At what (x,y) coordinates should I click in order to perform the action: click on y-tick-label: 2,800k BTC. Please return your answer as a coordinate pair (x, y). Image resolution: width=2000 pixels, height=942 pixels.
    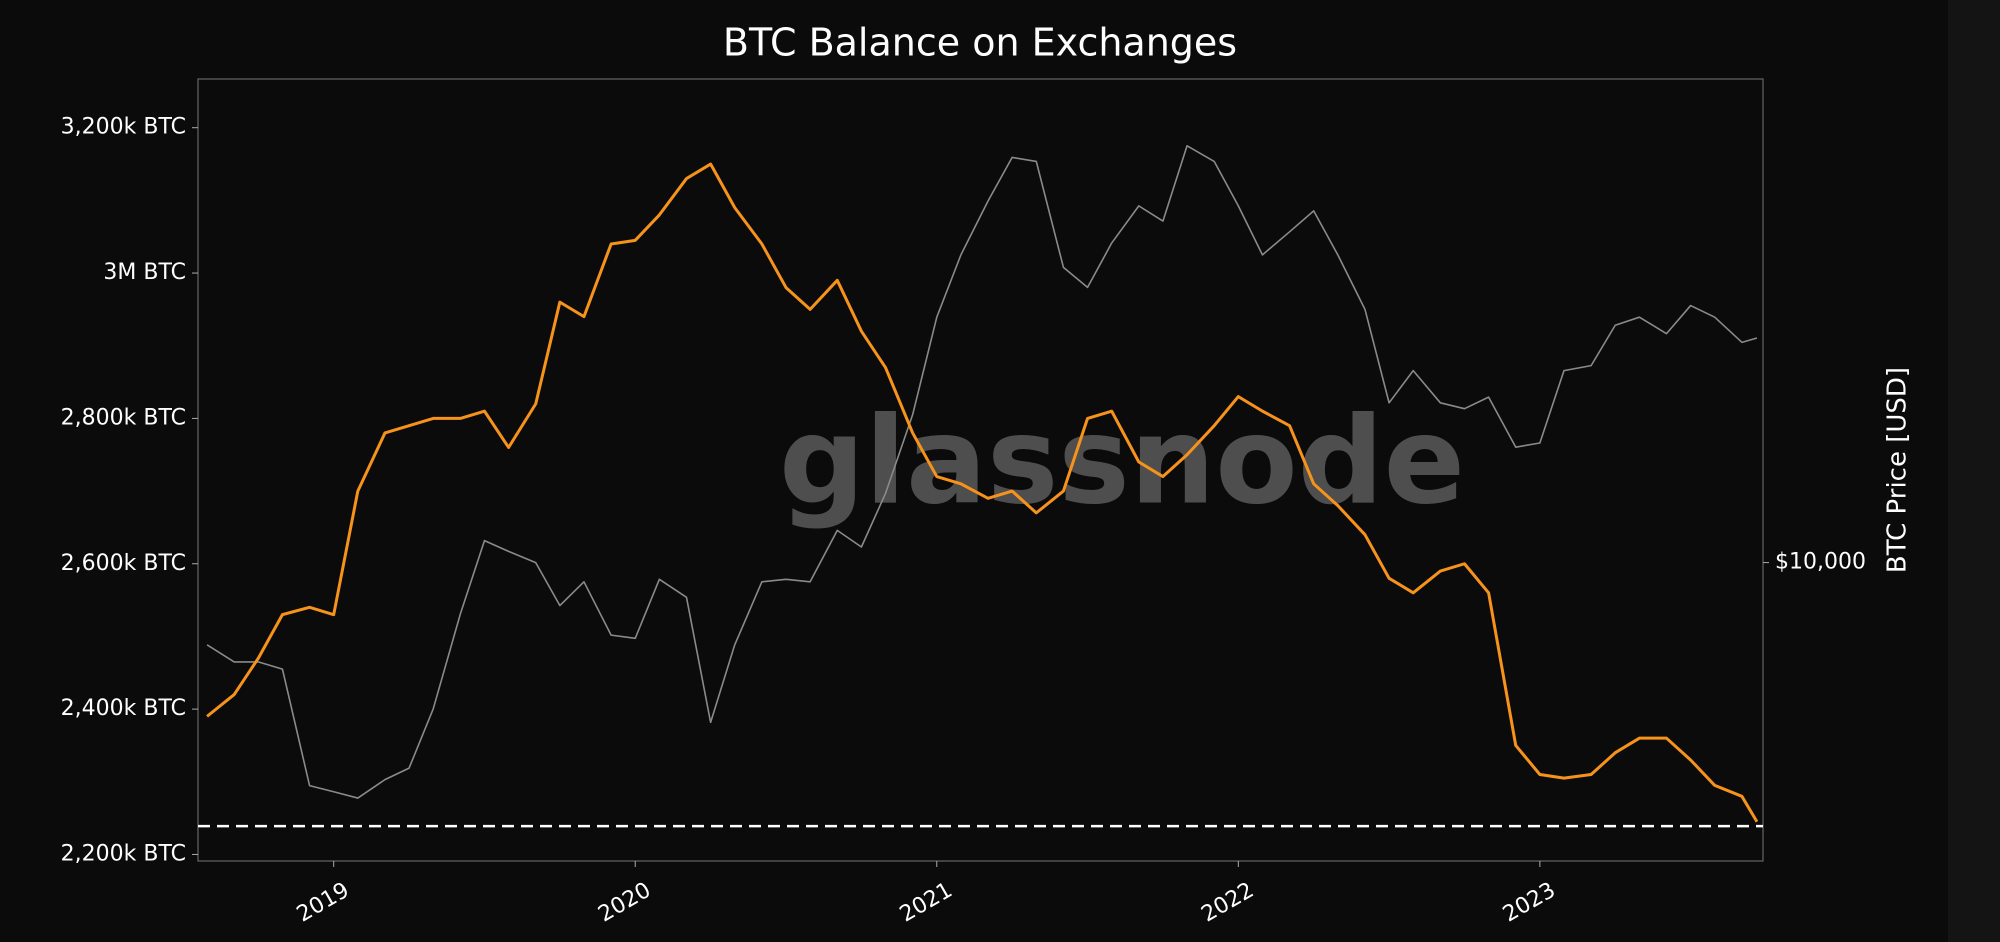
    Looking at the image, I should click on (123, 417).